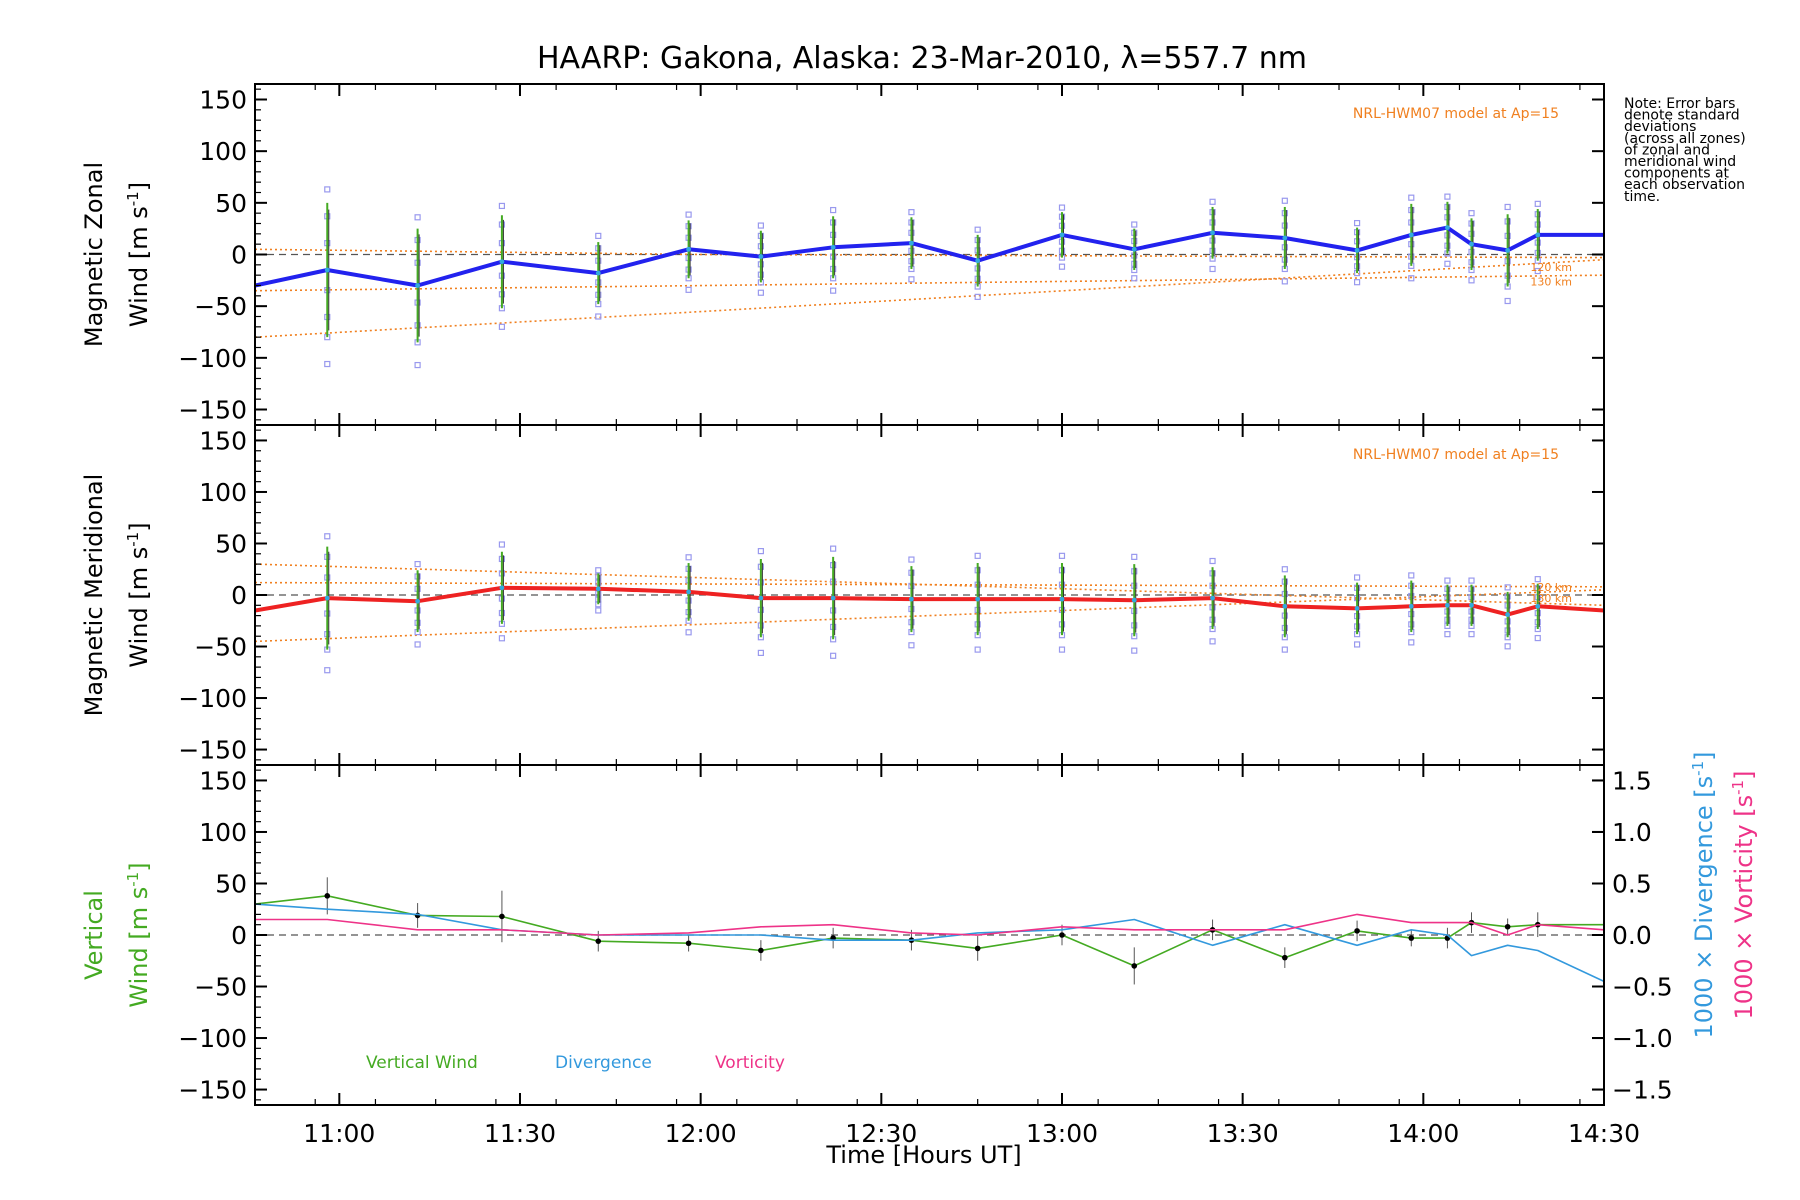 The image size is (1800, 1200). I want to click on model-line-label: 130 km, so click(1551, 281).